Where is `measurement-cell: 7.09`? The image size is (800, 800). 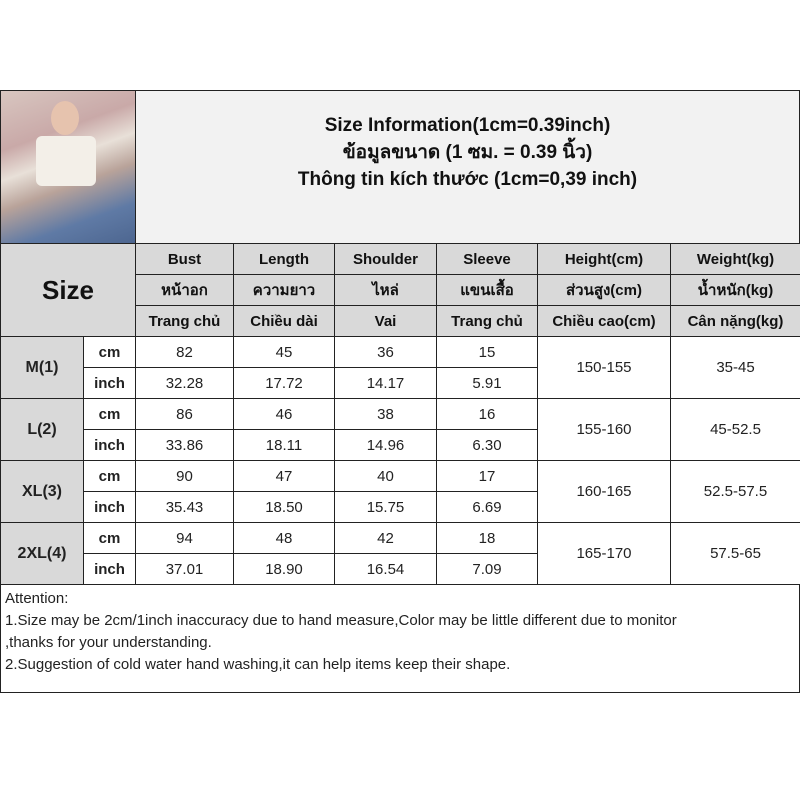
measurement-cell: 7.09 is located at coordinates (487, 569).